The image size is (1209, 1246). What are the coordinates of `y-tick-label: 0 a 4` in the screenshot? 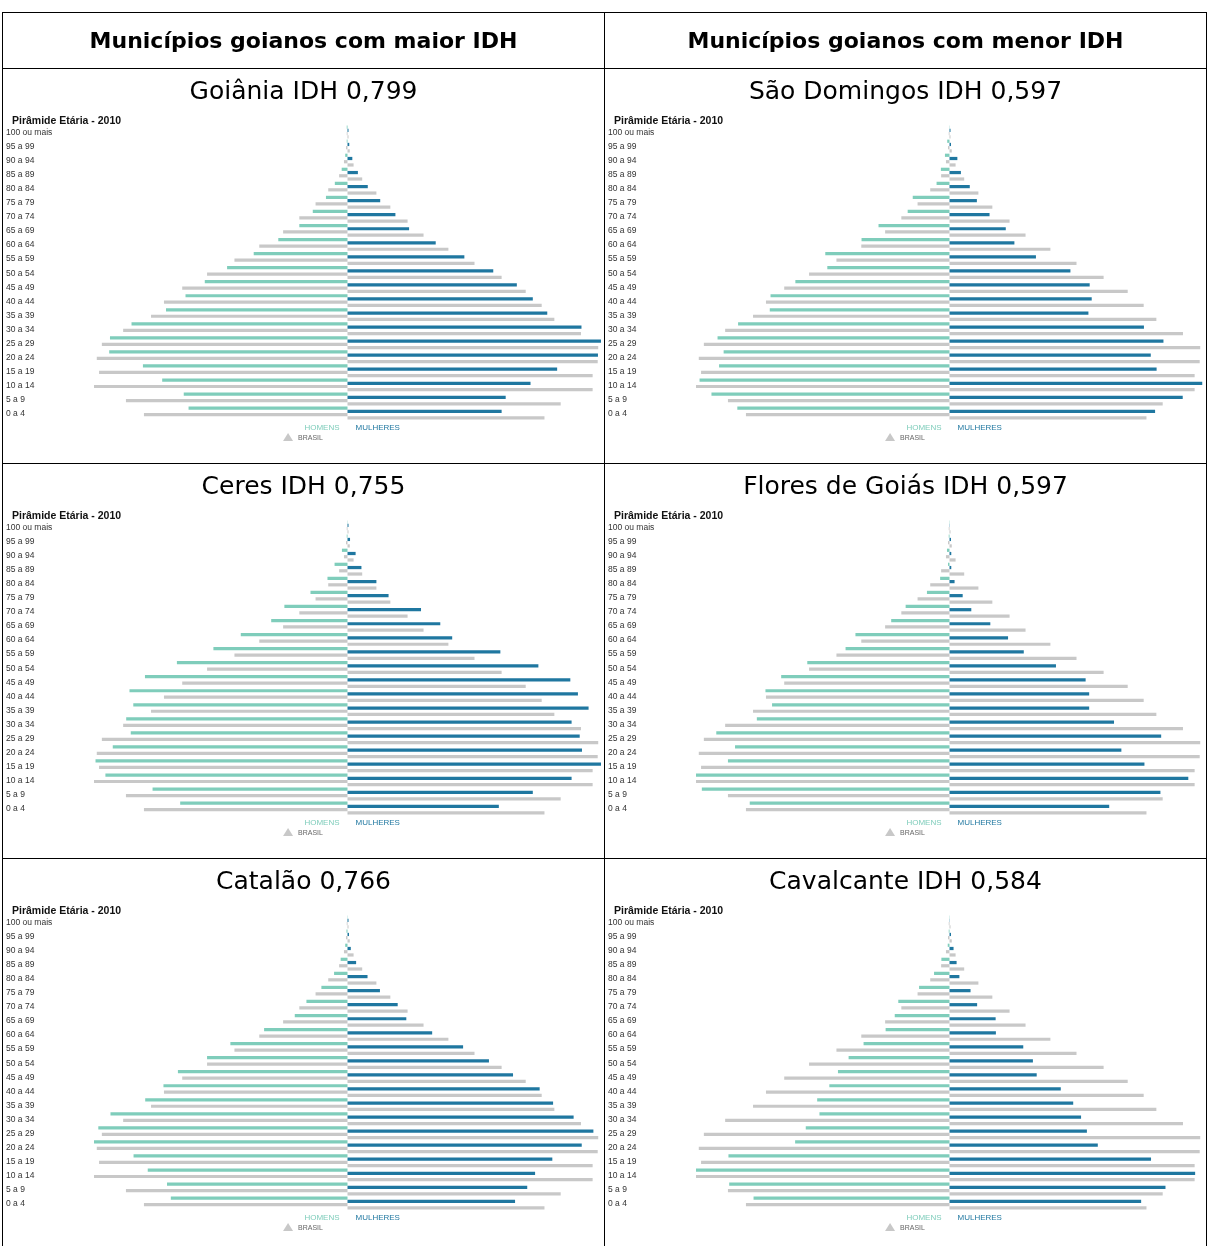 It's located at (618, 807).